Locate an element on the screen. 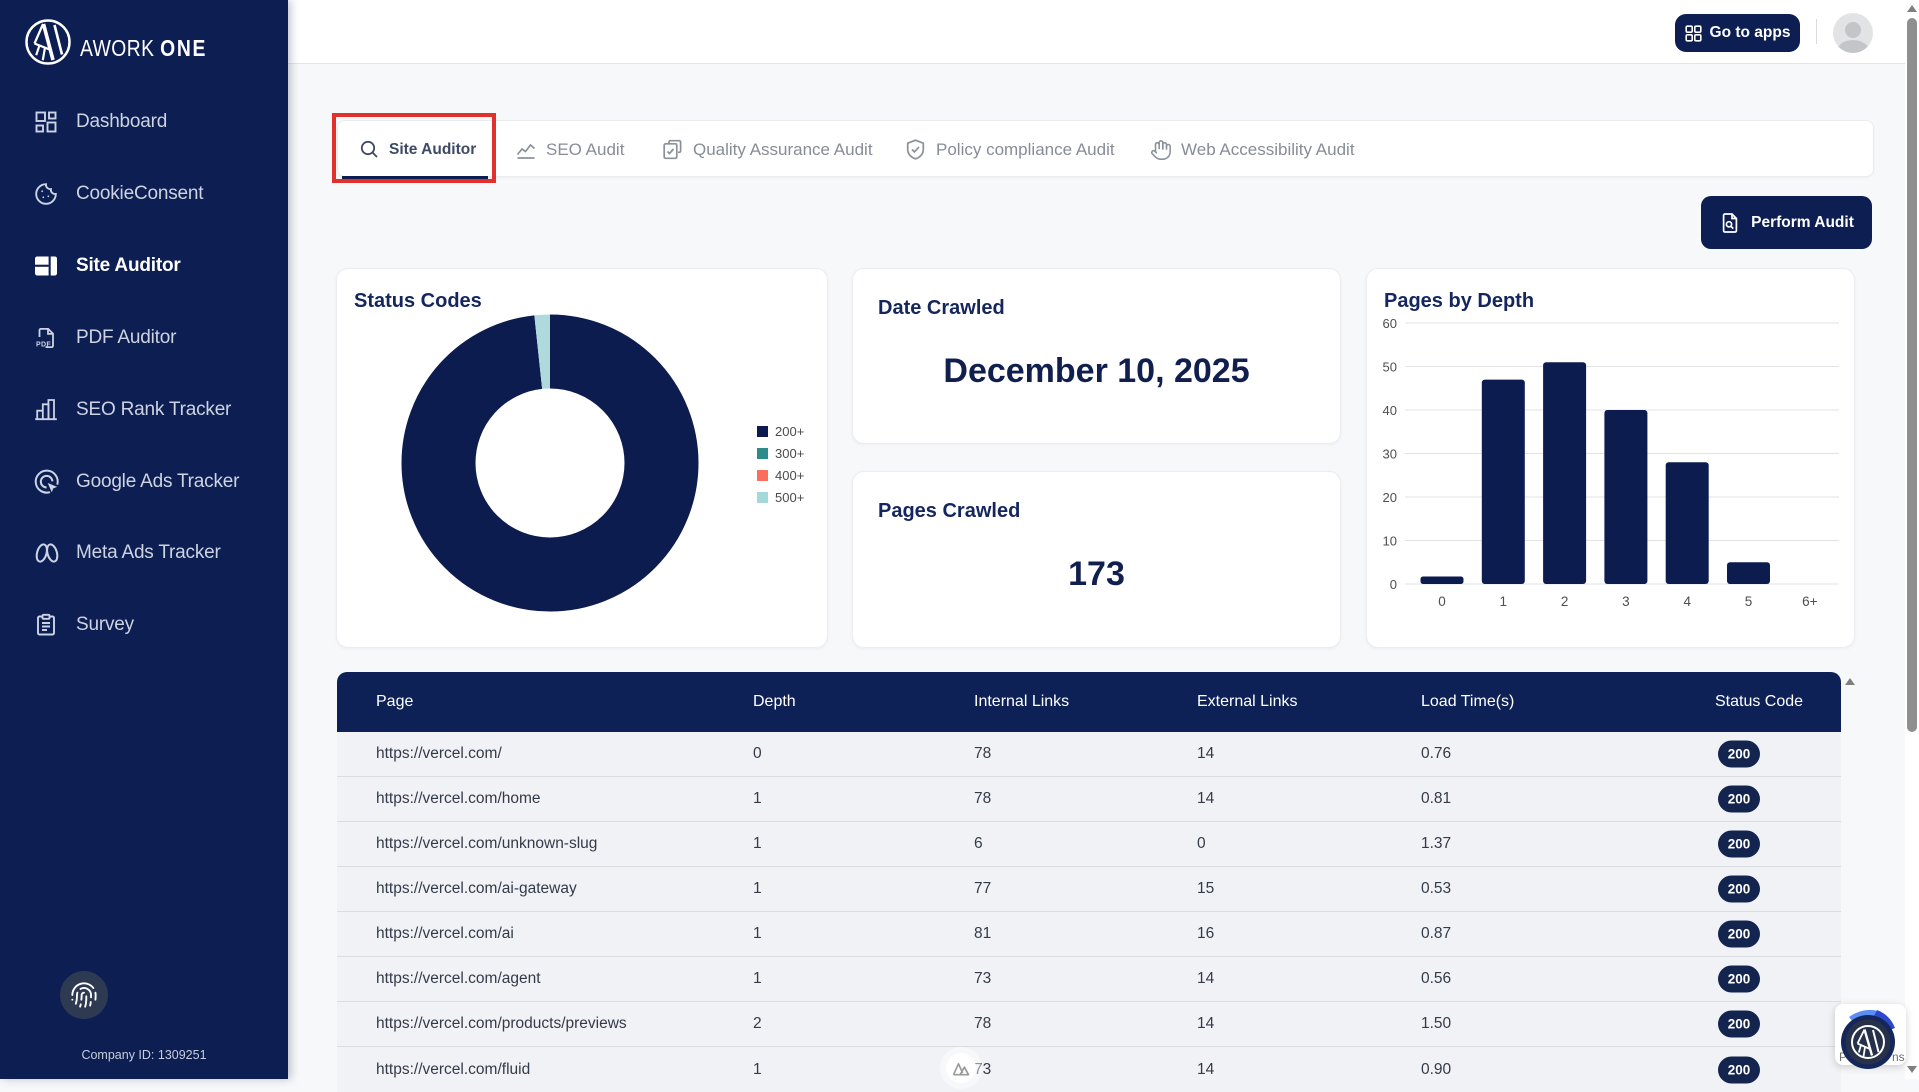 This screenshot has height=1092, width=1919. svg-text: 5 is located at coordinates (1749, 601).